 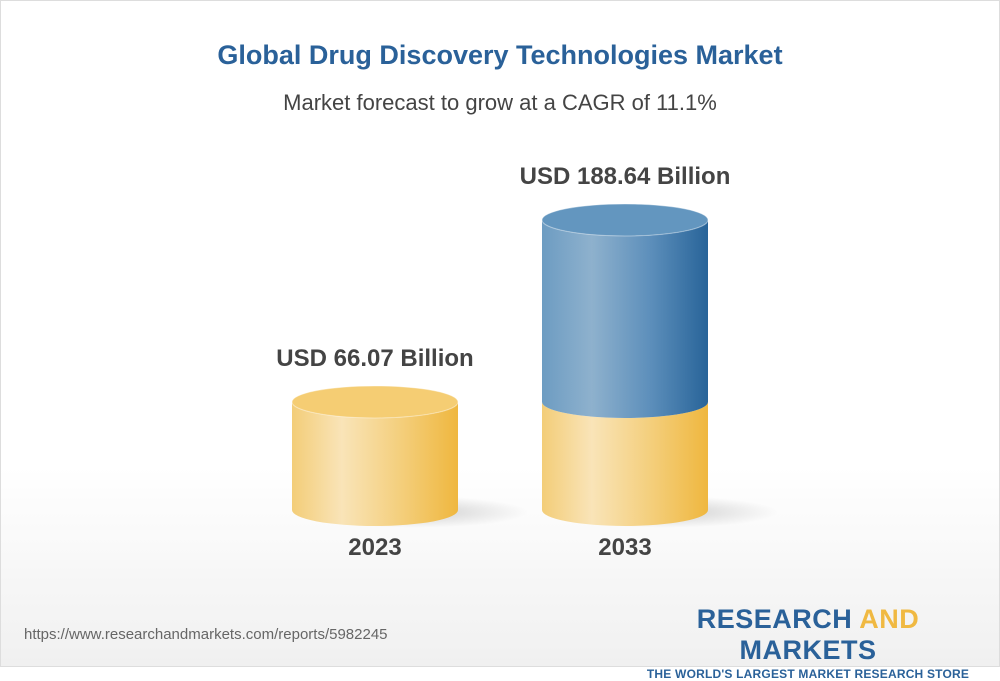 I want to click on data-label-2023: USD 66.07 Billion, so click(x=374, y=358).